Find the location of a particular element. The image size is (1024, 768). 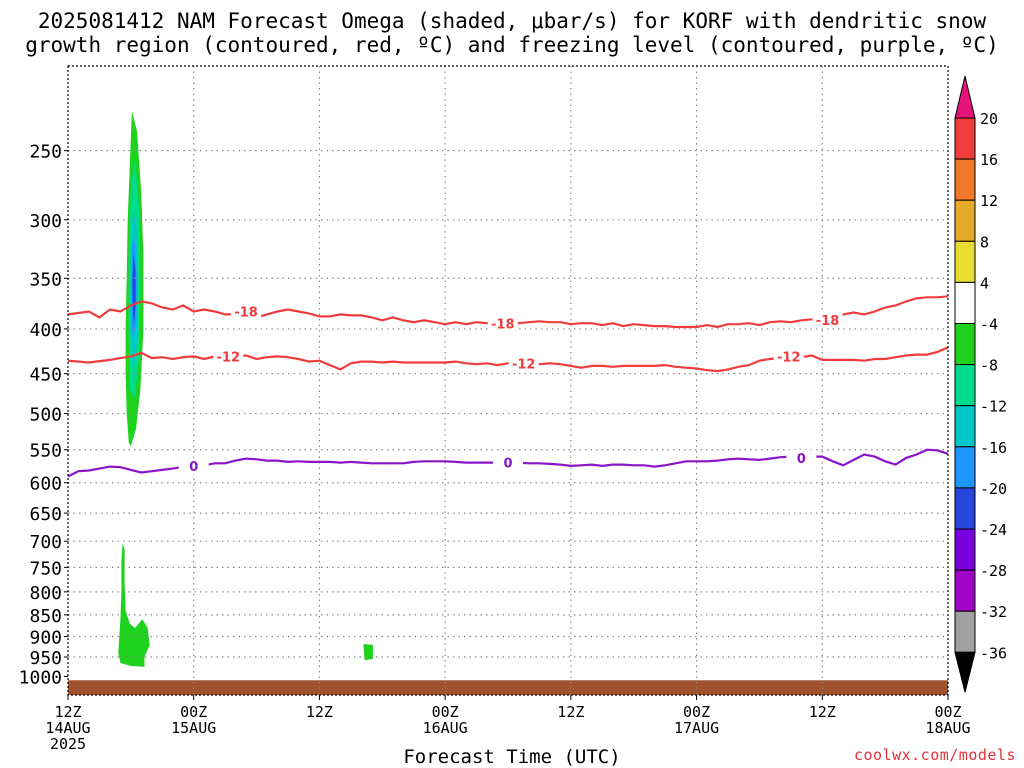

y-tick-label: 550 is located at coordinates (45, 451).